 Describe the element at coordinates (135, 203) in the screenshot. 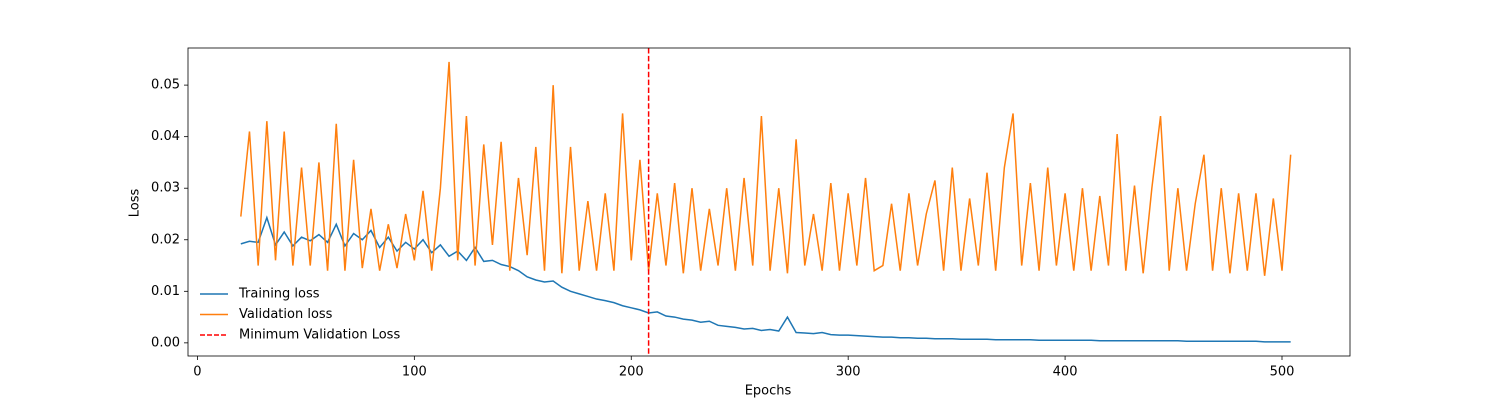

I see `y-axis-label: Loss` at that location.